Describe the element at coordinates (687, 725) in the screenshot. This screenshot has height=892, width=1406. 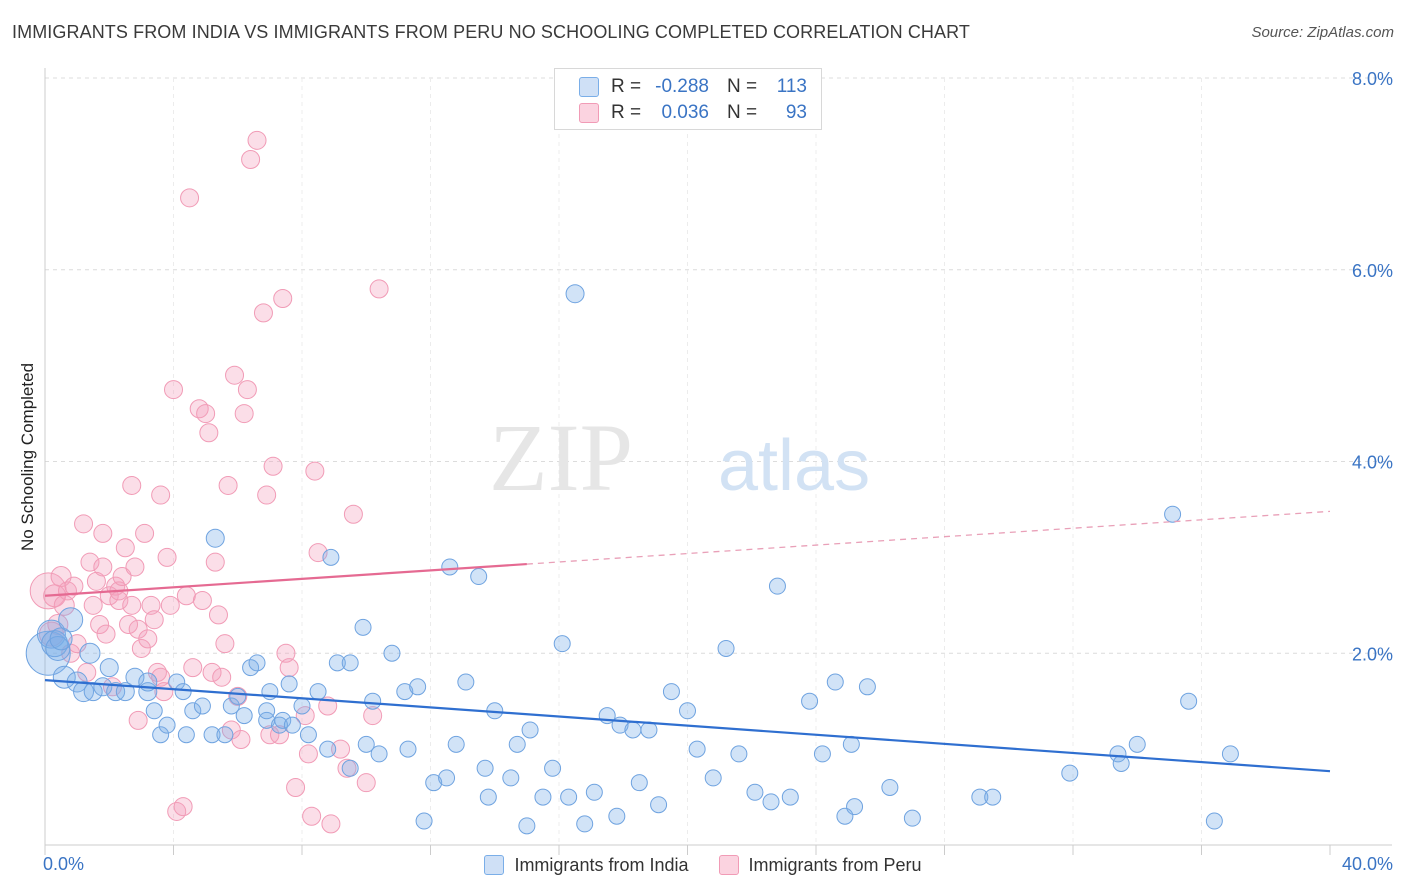
I see `india-trend-line` at that location.